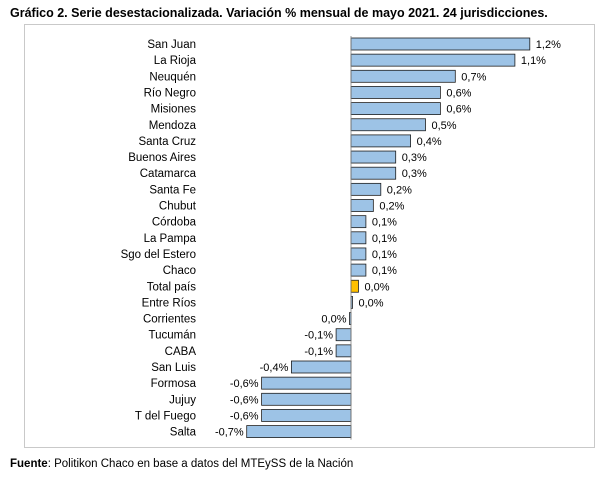  Describe the element at coordinates (167, 142) in the screenshot. I see `category-label-santa-cruz: Santa Cruz` at that location.